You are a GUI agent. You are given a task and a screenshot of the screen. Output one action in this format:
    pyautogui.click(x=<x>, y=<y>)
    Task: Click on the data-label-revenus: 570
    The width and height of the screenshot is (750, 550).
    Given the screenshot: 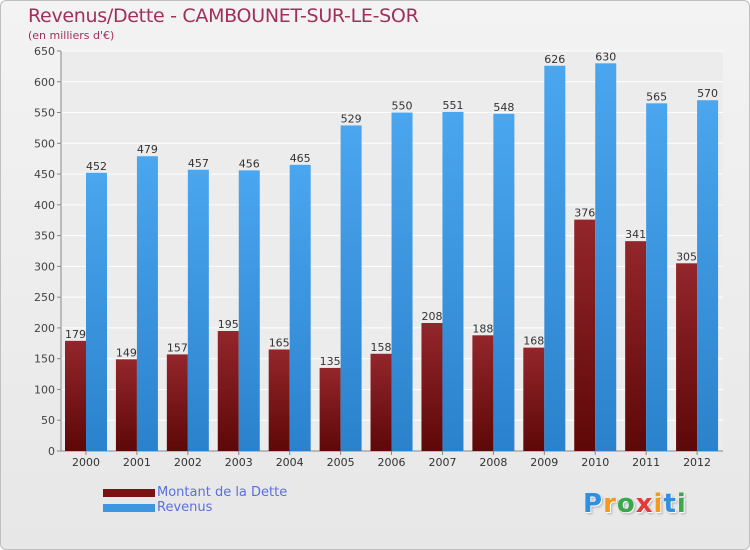 What is the action you would take?
    pyautogui.click(x=707, y=93)
    